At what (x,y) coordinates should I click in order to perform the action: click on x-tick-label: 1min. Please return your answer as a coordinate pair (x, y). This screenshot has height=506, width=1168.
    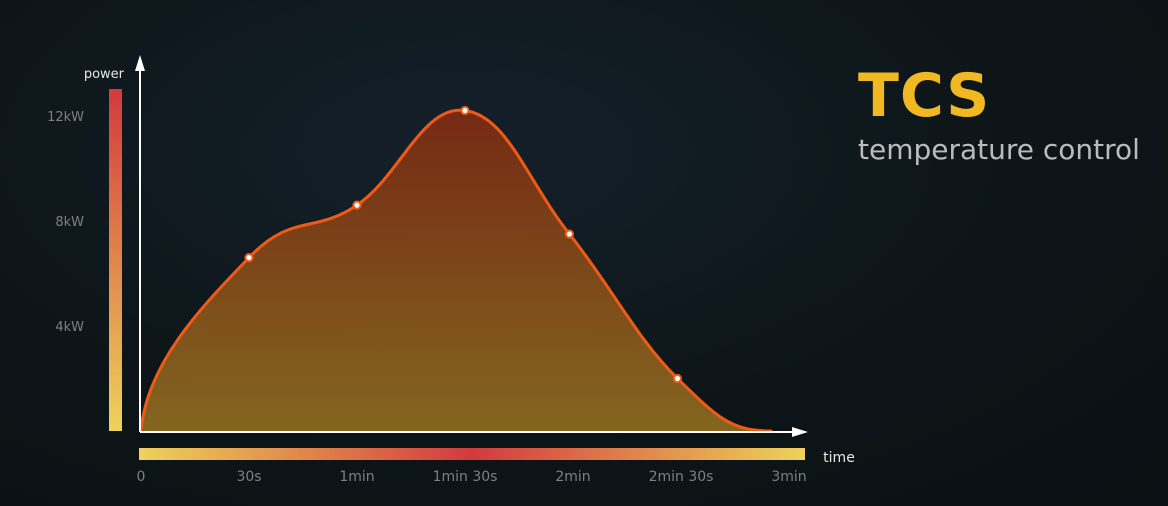
    Looking at the image, I should click on (356, 477).